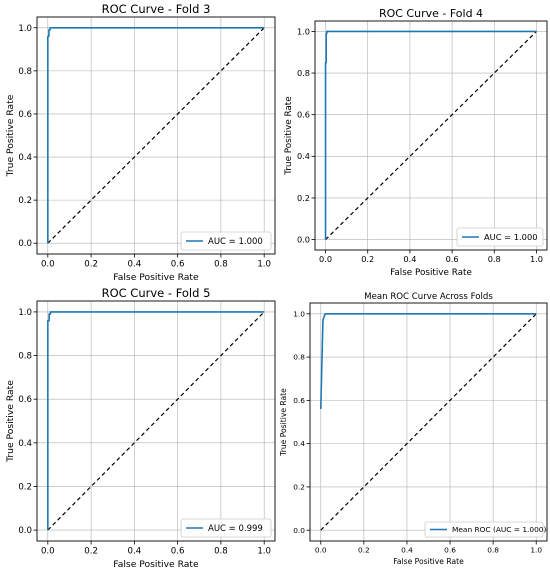  I want to click on chart-title: Mean ROC Curve Across Folds, so click(428, 297).